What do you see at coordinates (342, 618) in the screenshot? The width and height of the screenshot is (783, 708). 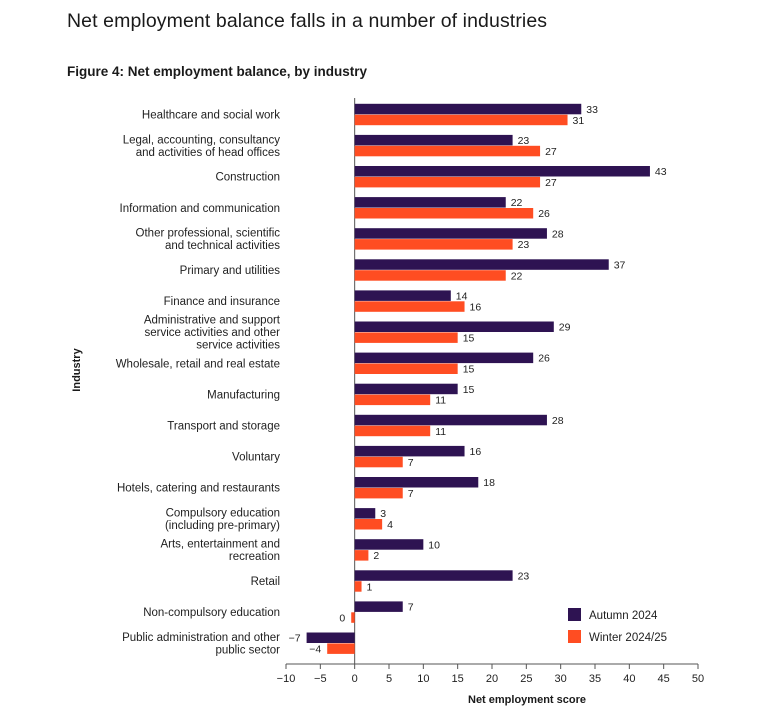 I see `value-label-winter: 0` at bounding box center [342, 618].